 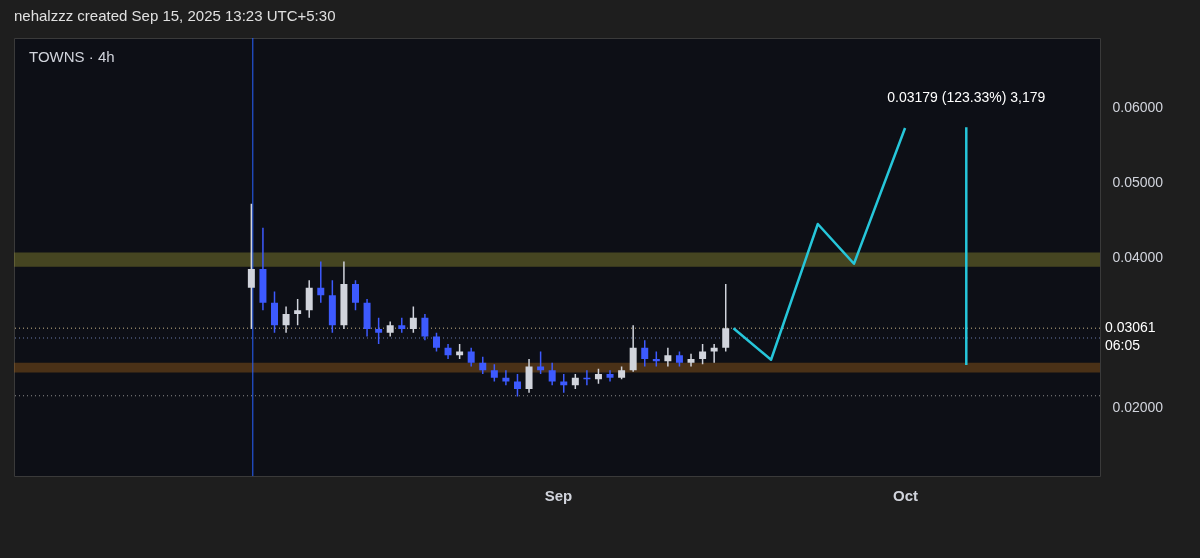 What do you see at coordinates (1138, 182) in the screenshot?
I see `y-tick-label: 0.05000` at bounding box center [1138, 182].